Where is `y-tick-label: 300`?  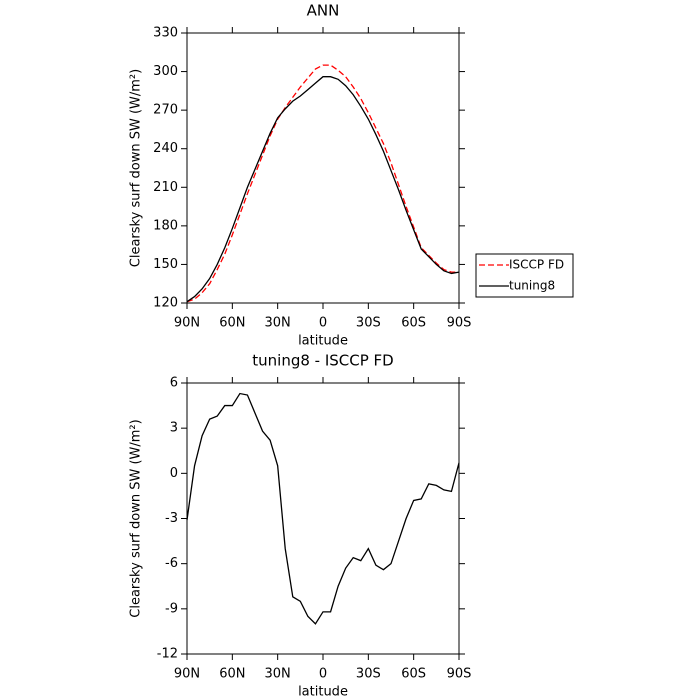
y-tick-label: 300 is located at coordinates (165, 71).